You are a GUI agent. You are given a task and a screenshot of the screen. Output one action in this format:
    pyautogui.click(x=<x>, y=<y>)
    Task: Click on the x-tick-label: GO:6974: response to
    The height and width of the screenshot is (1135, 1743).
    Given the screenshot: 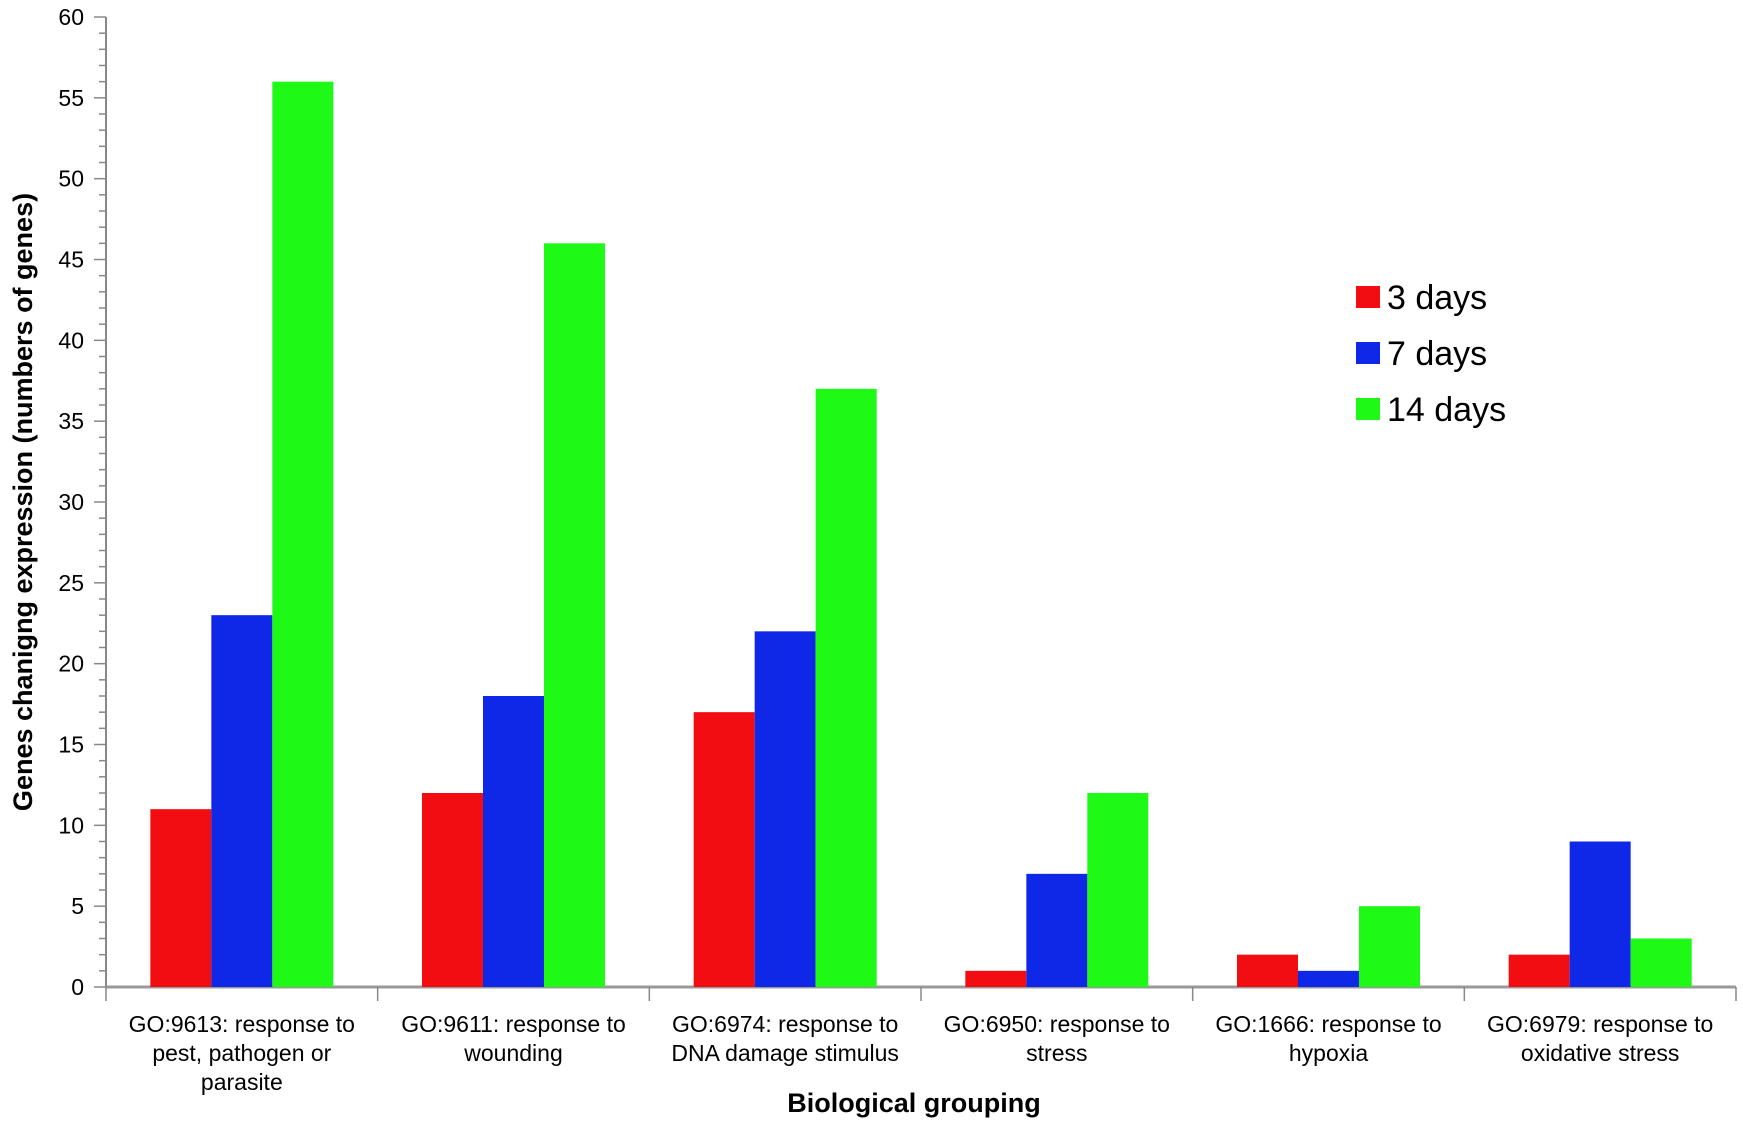 What is the action you would take?
    pyautogui.click(x=785, y=1024)
    